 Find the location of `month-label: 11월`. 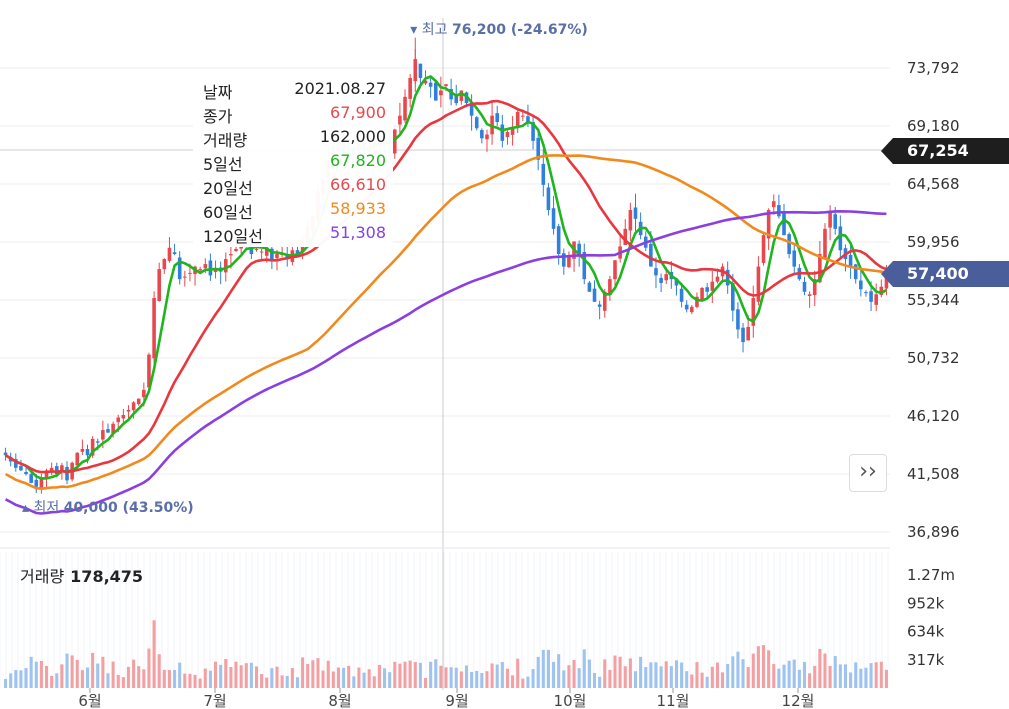

month-label: 11월 is located at coordinates (673, 700).